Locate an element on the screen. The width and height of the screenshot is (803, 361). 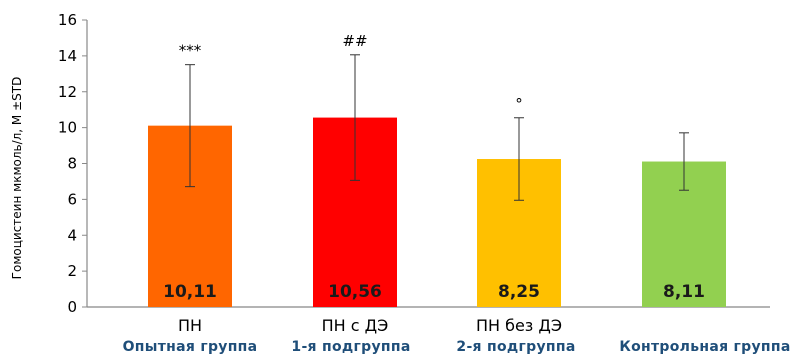
group-label: 1-я подгруппа is located at coordinates (350, 347).